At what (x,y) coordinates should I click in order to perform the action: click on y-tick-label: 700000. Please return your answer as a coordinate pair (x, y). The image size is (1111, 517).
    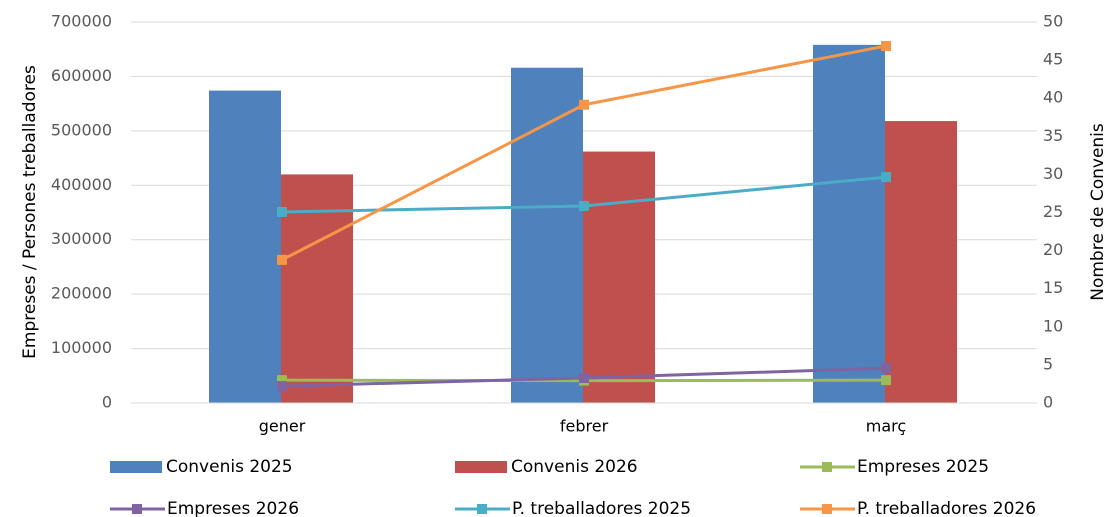
    Looking at the image, I should click on (81, 21).